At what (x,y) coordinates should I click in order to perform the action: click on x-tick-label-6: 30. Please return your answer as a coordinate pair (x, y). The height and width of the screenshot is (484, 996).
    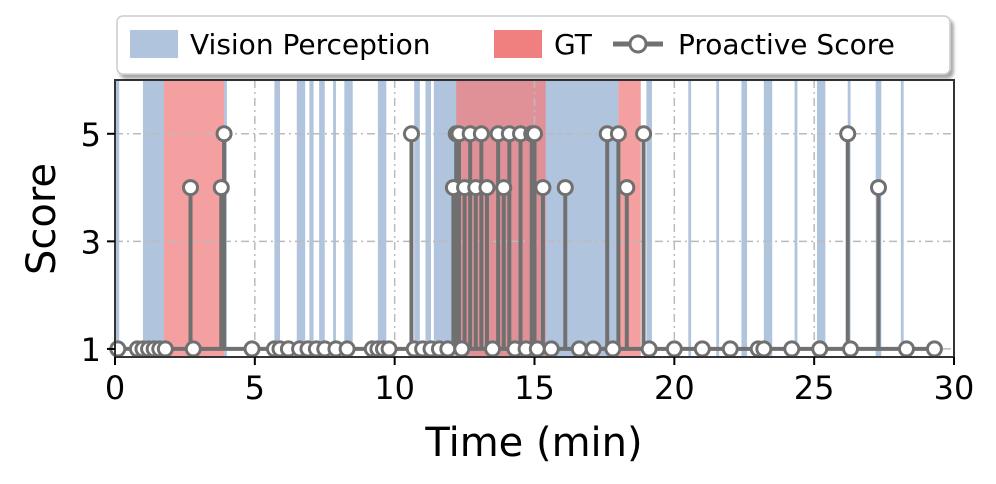
    Looking at the image, I should click on (954, 388).